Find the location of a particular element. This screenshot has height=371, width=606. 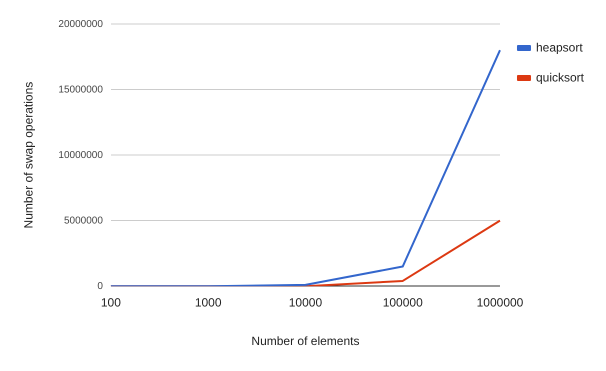

x-tick-label: 100 is located at coordinates (111, 303).